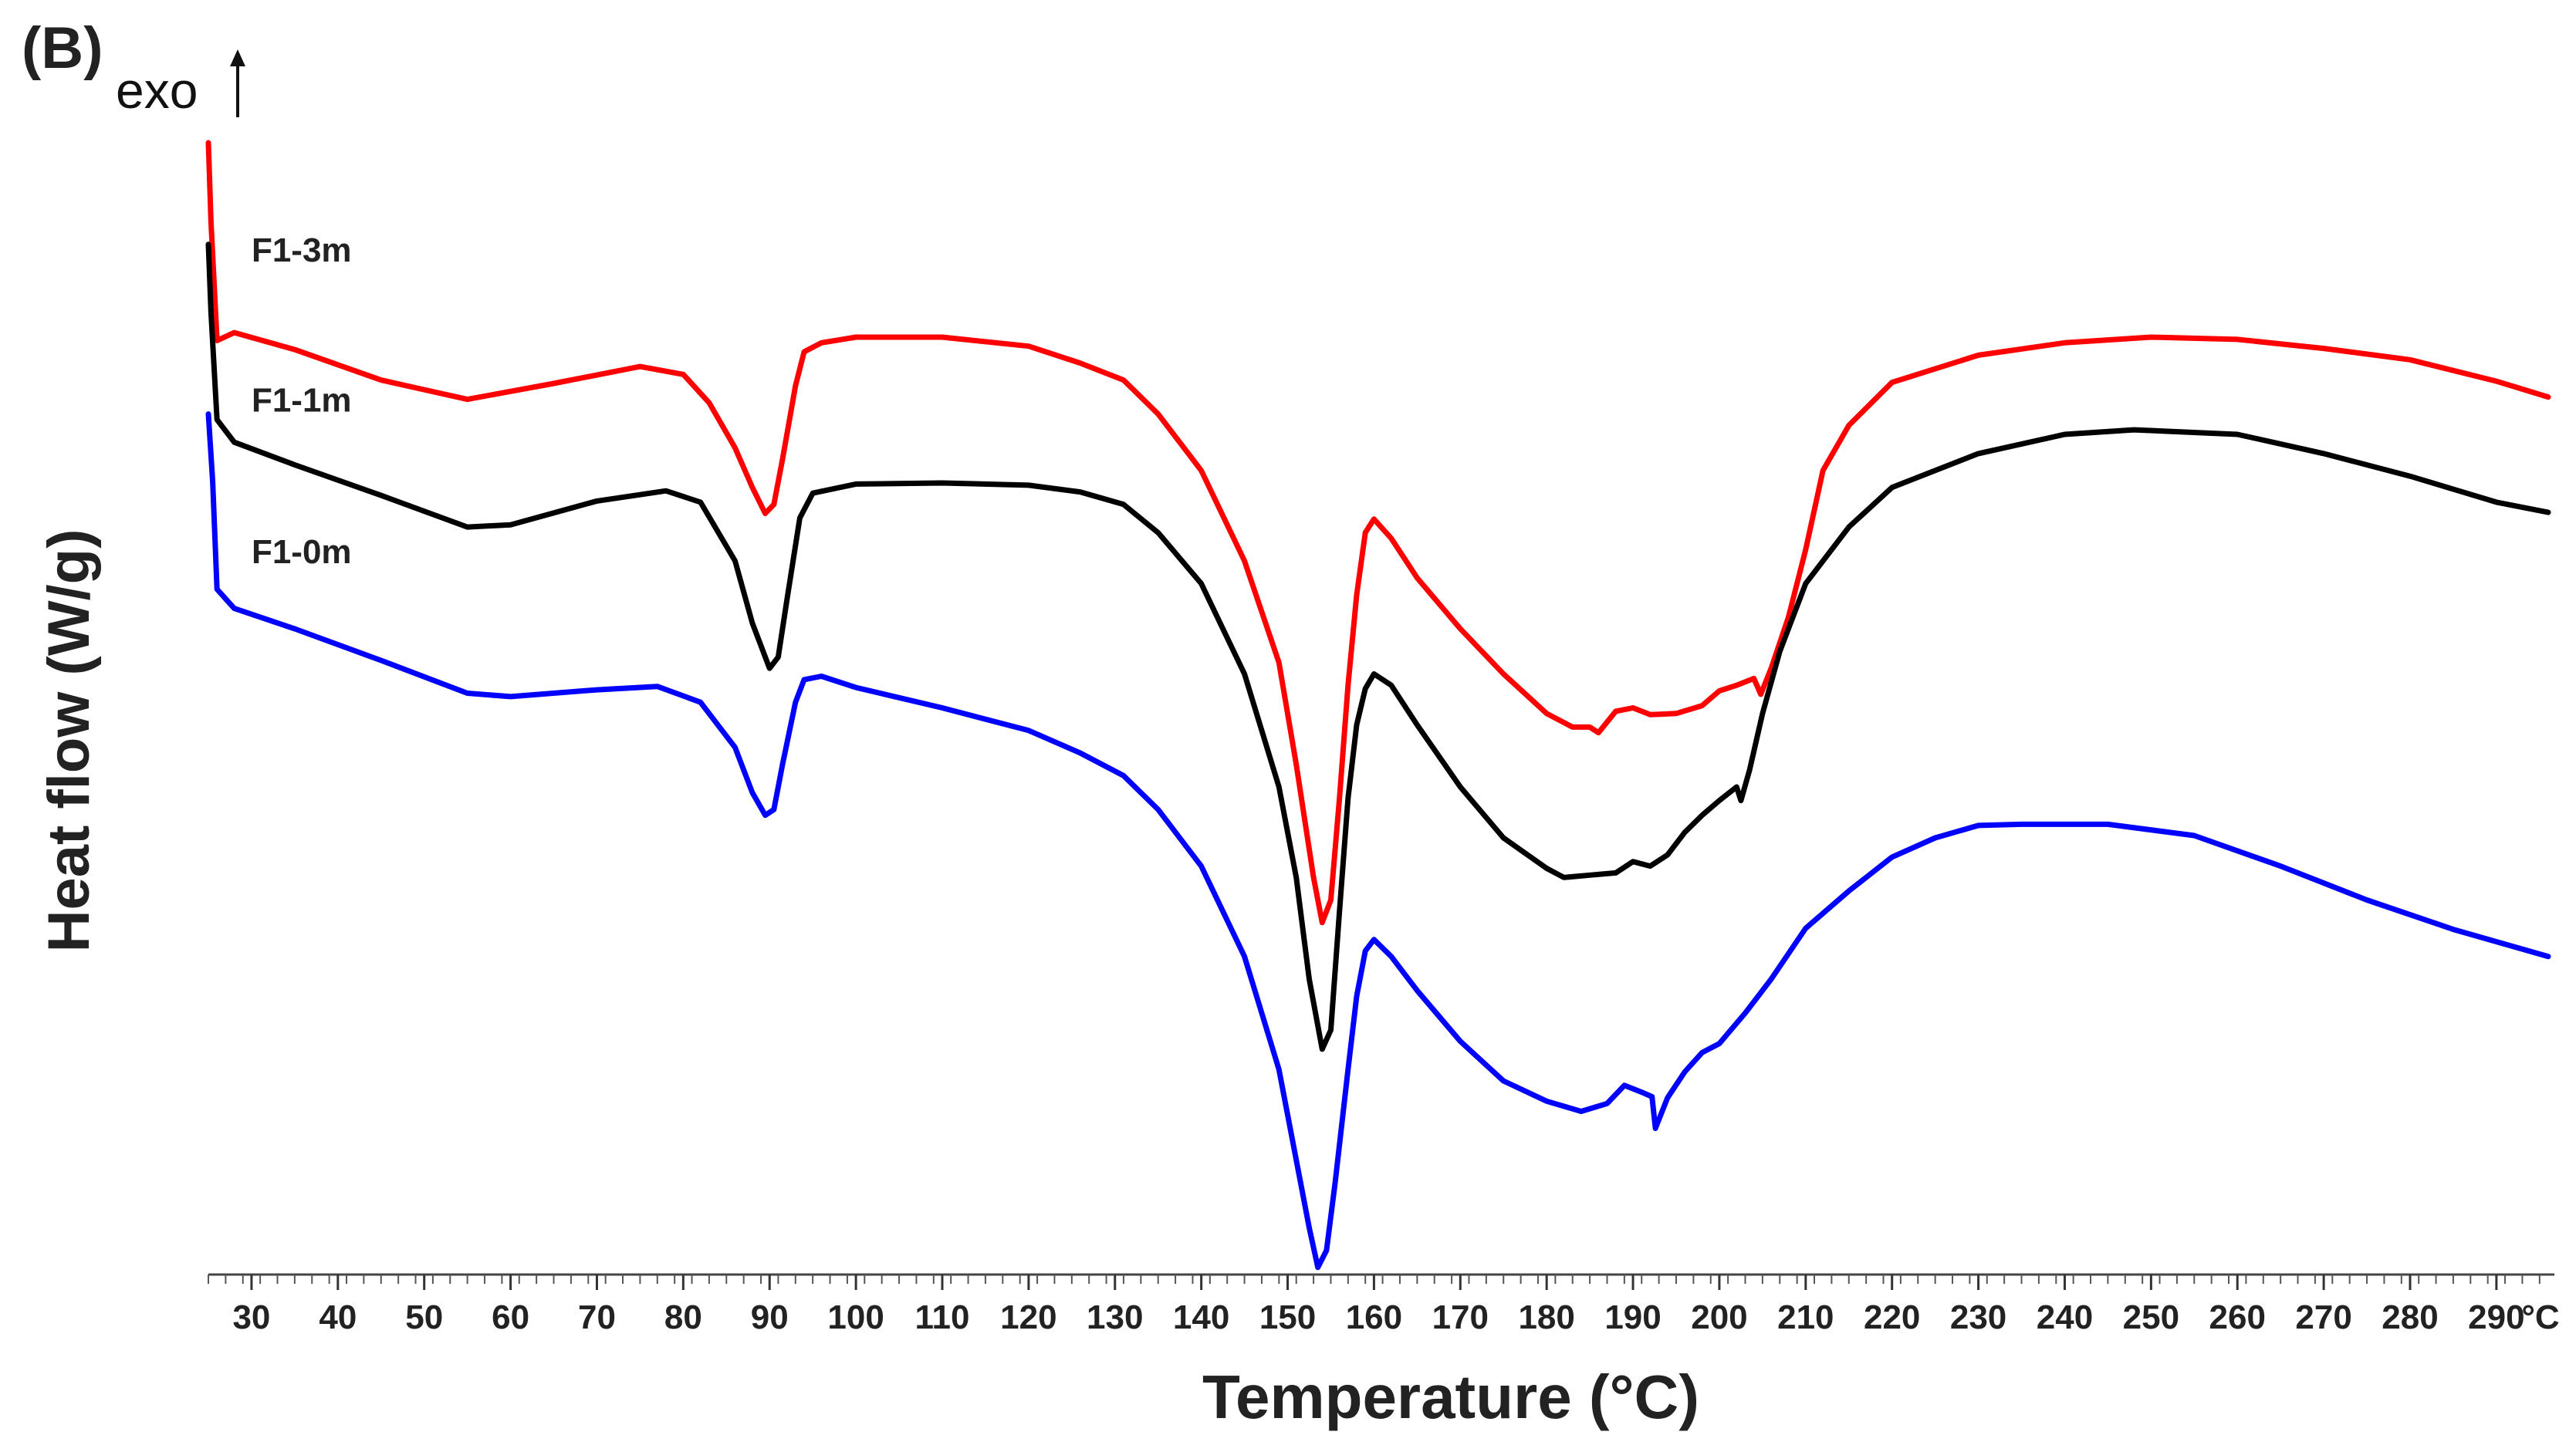 The image size is (2576, 1452). I want to click on x-tick-label: 100, so click(855, 1317).